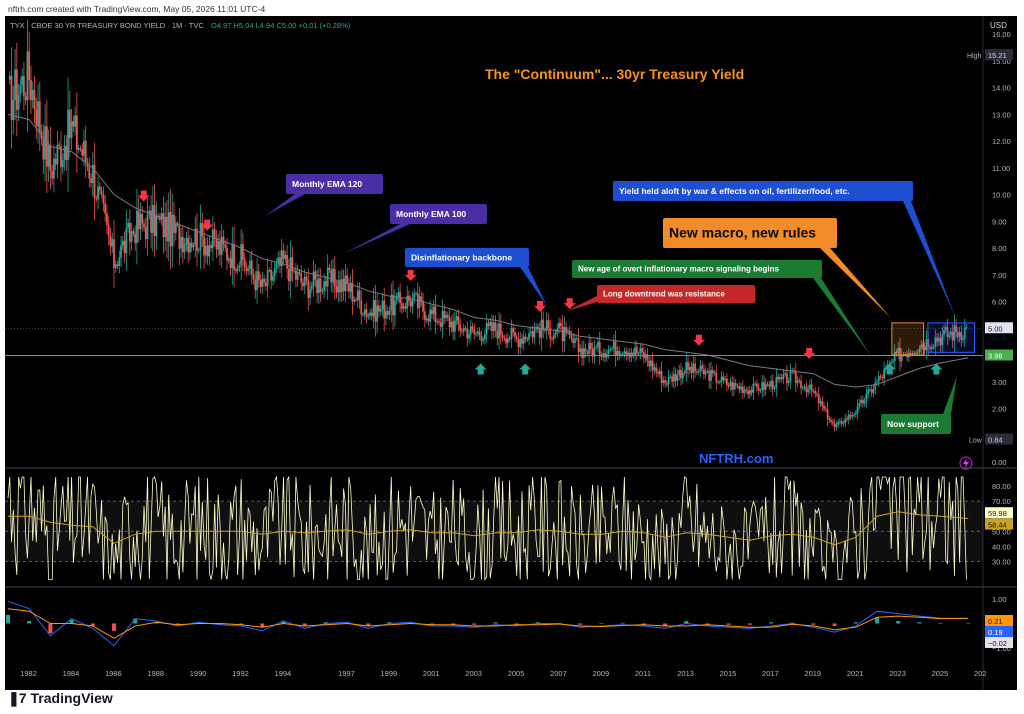 The width and height of the screenshot is (1024, 714). What do you see at coordinates (487, 528) in the screenshot?
I see `rsi-line` at bounding box center [487, 528].